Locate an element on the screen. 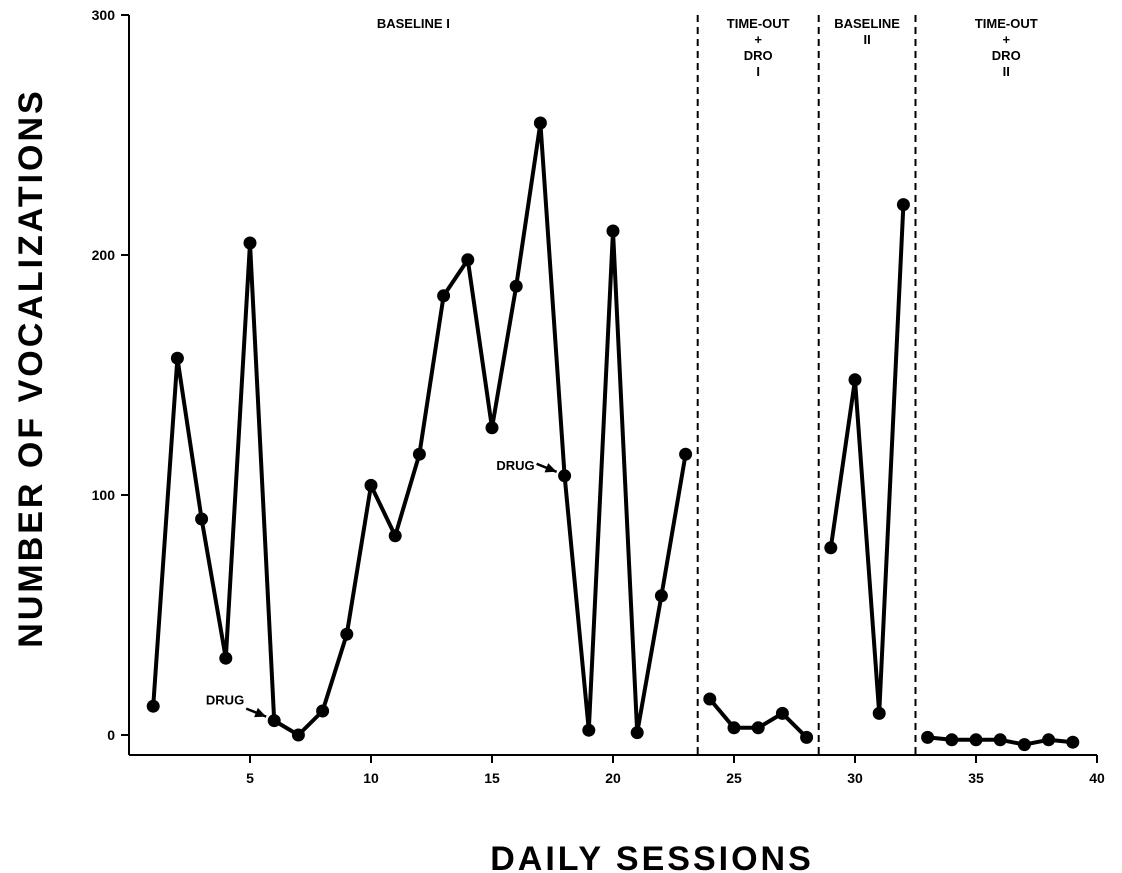  x-tick-label: 25 is located at coordinates (734, 778).